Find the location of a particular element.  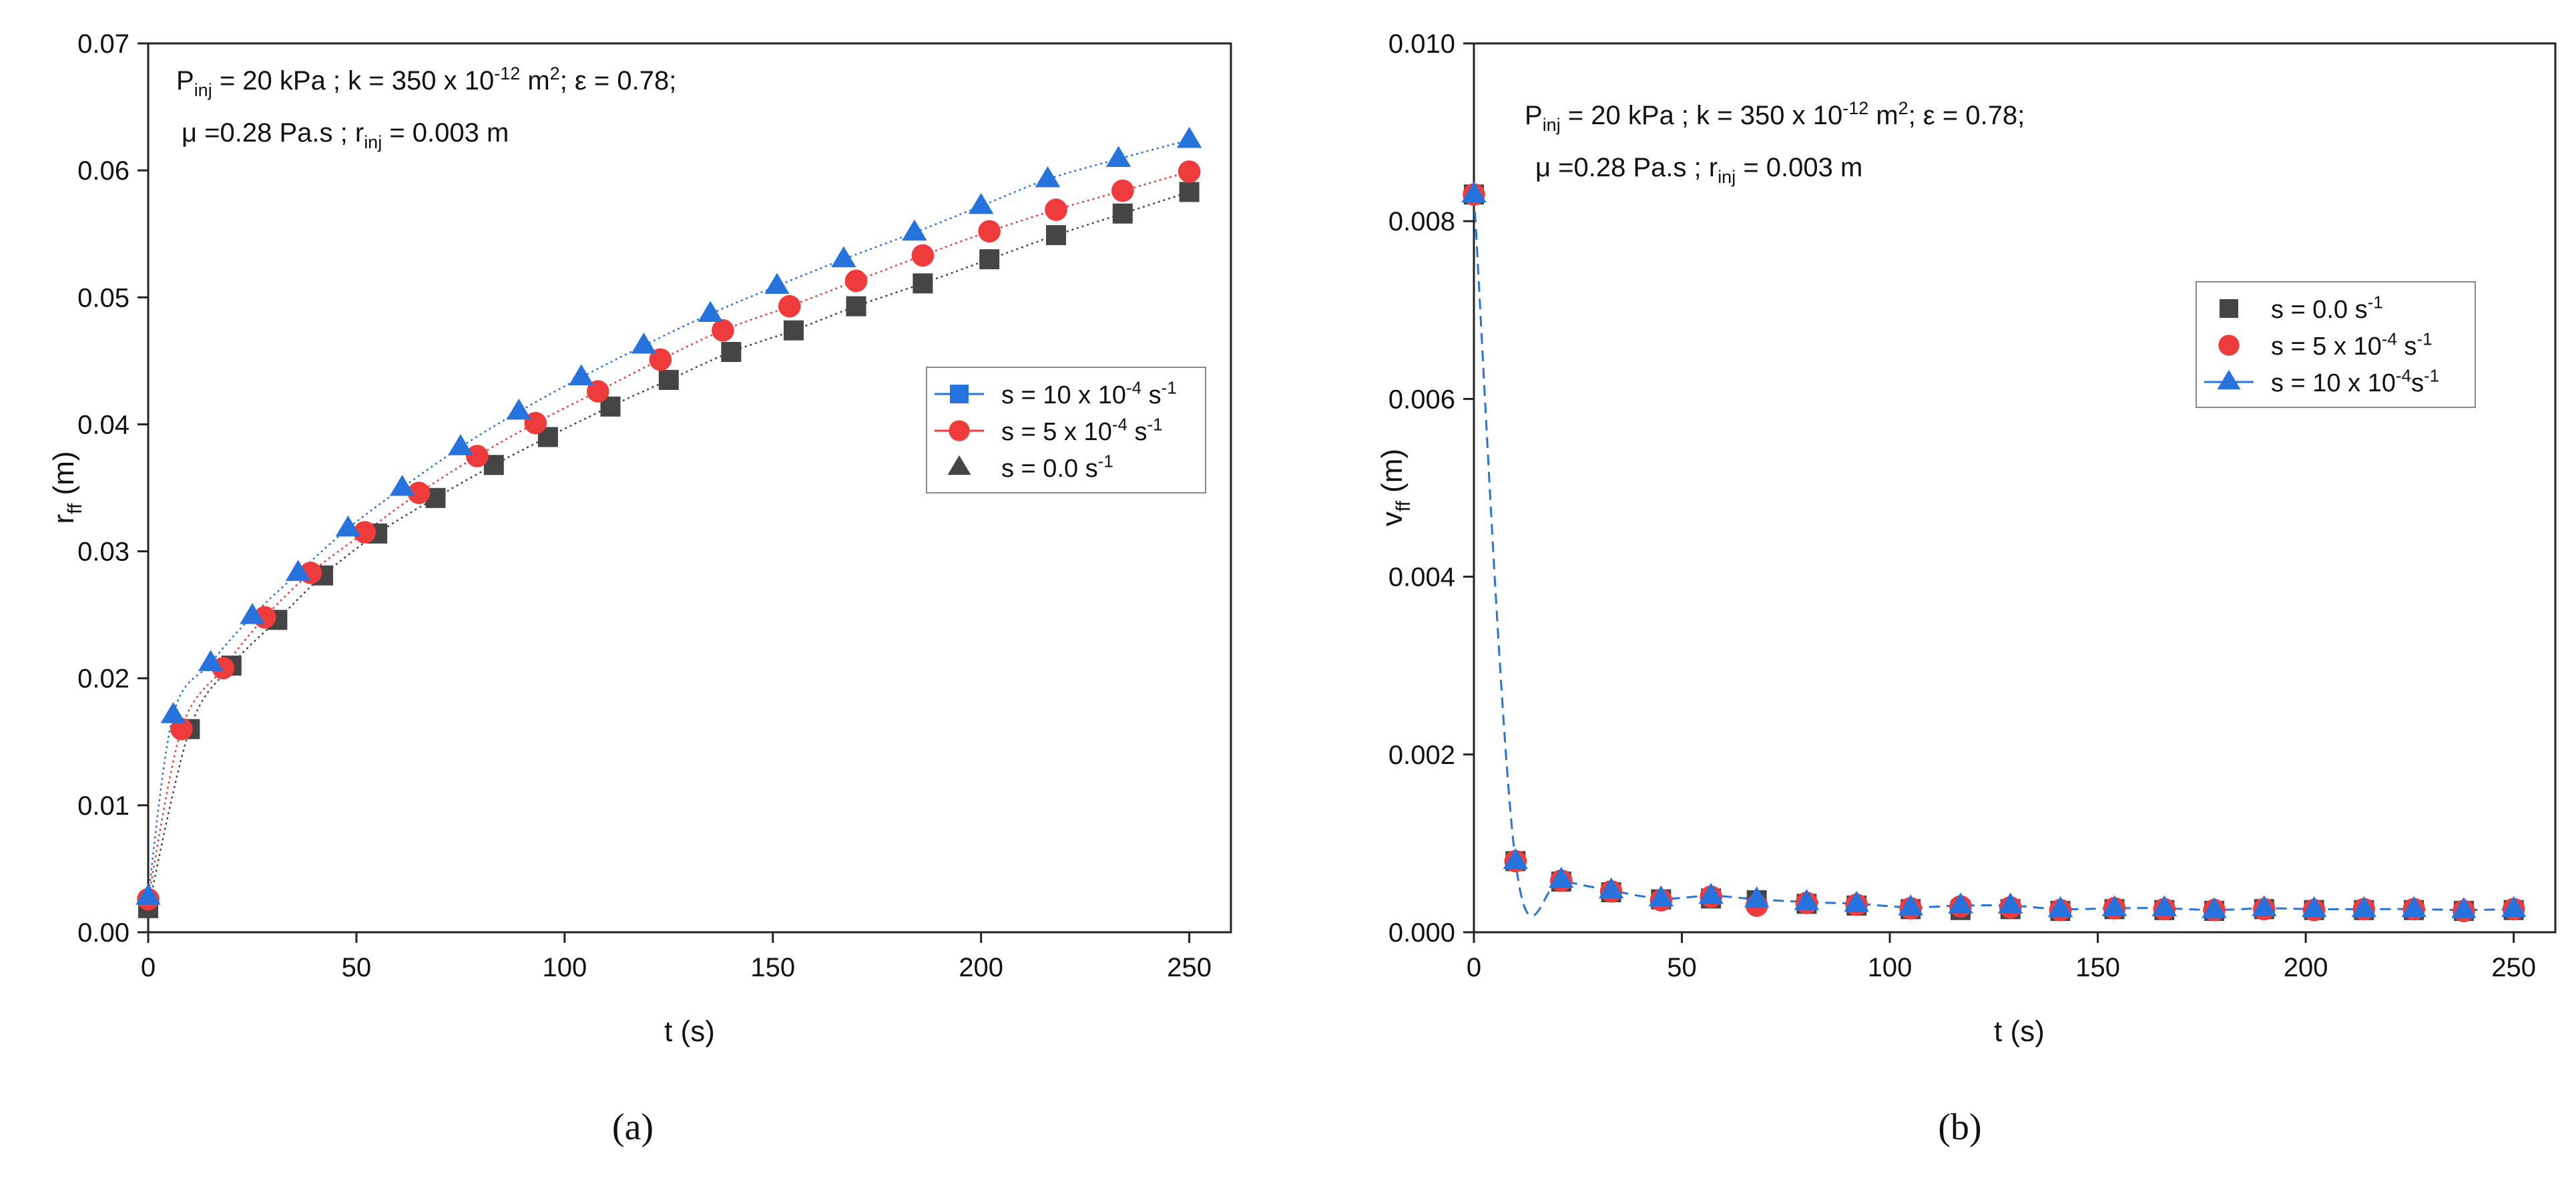

caption-b: (b) is located at coordinates (1959, 1127).